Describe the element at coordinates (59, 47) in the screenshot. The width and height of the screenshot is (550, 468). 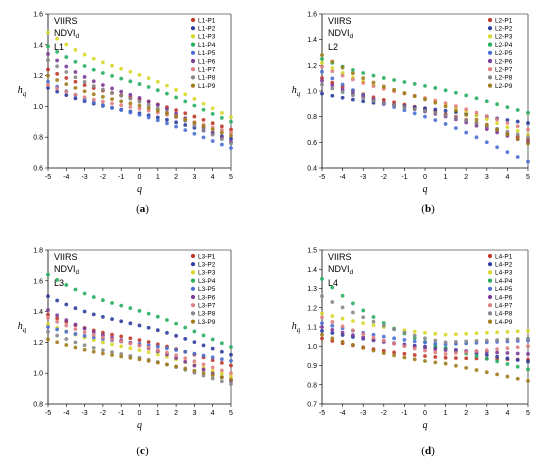
I see `annotation-level: L1` at that location.